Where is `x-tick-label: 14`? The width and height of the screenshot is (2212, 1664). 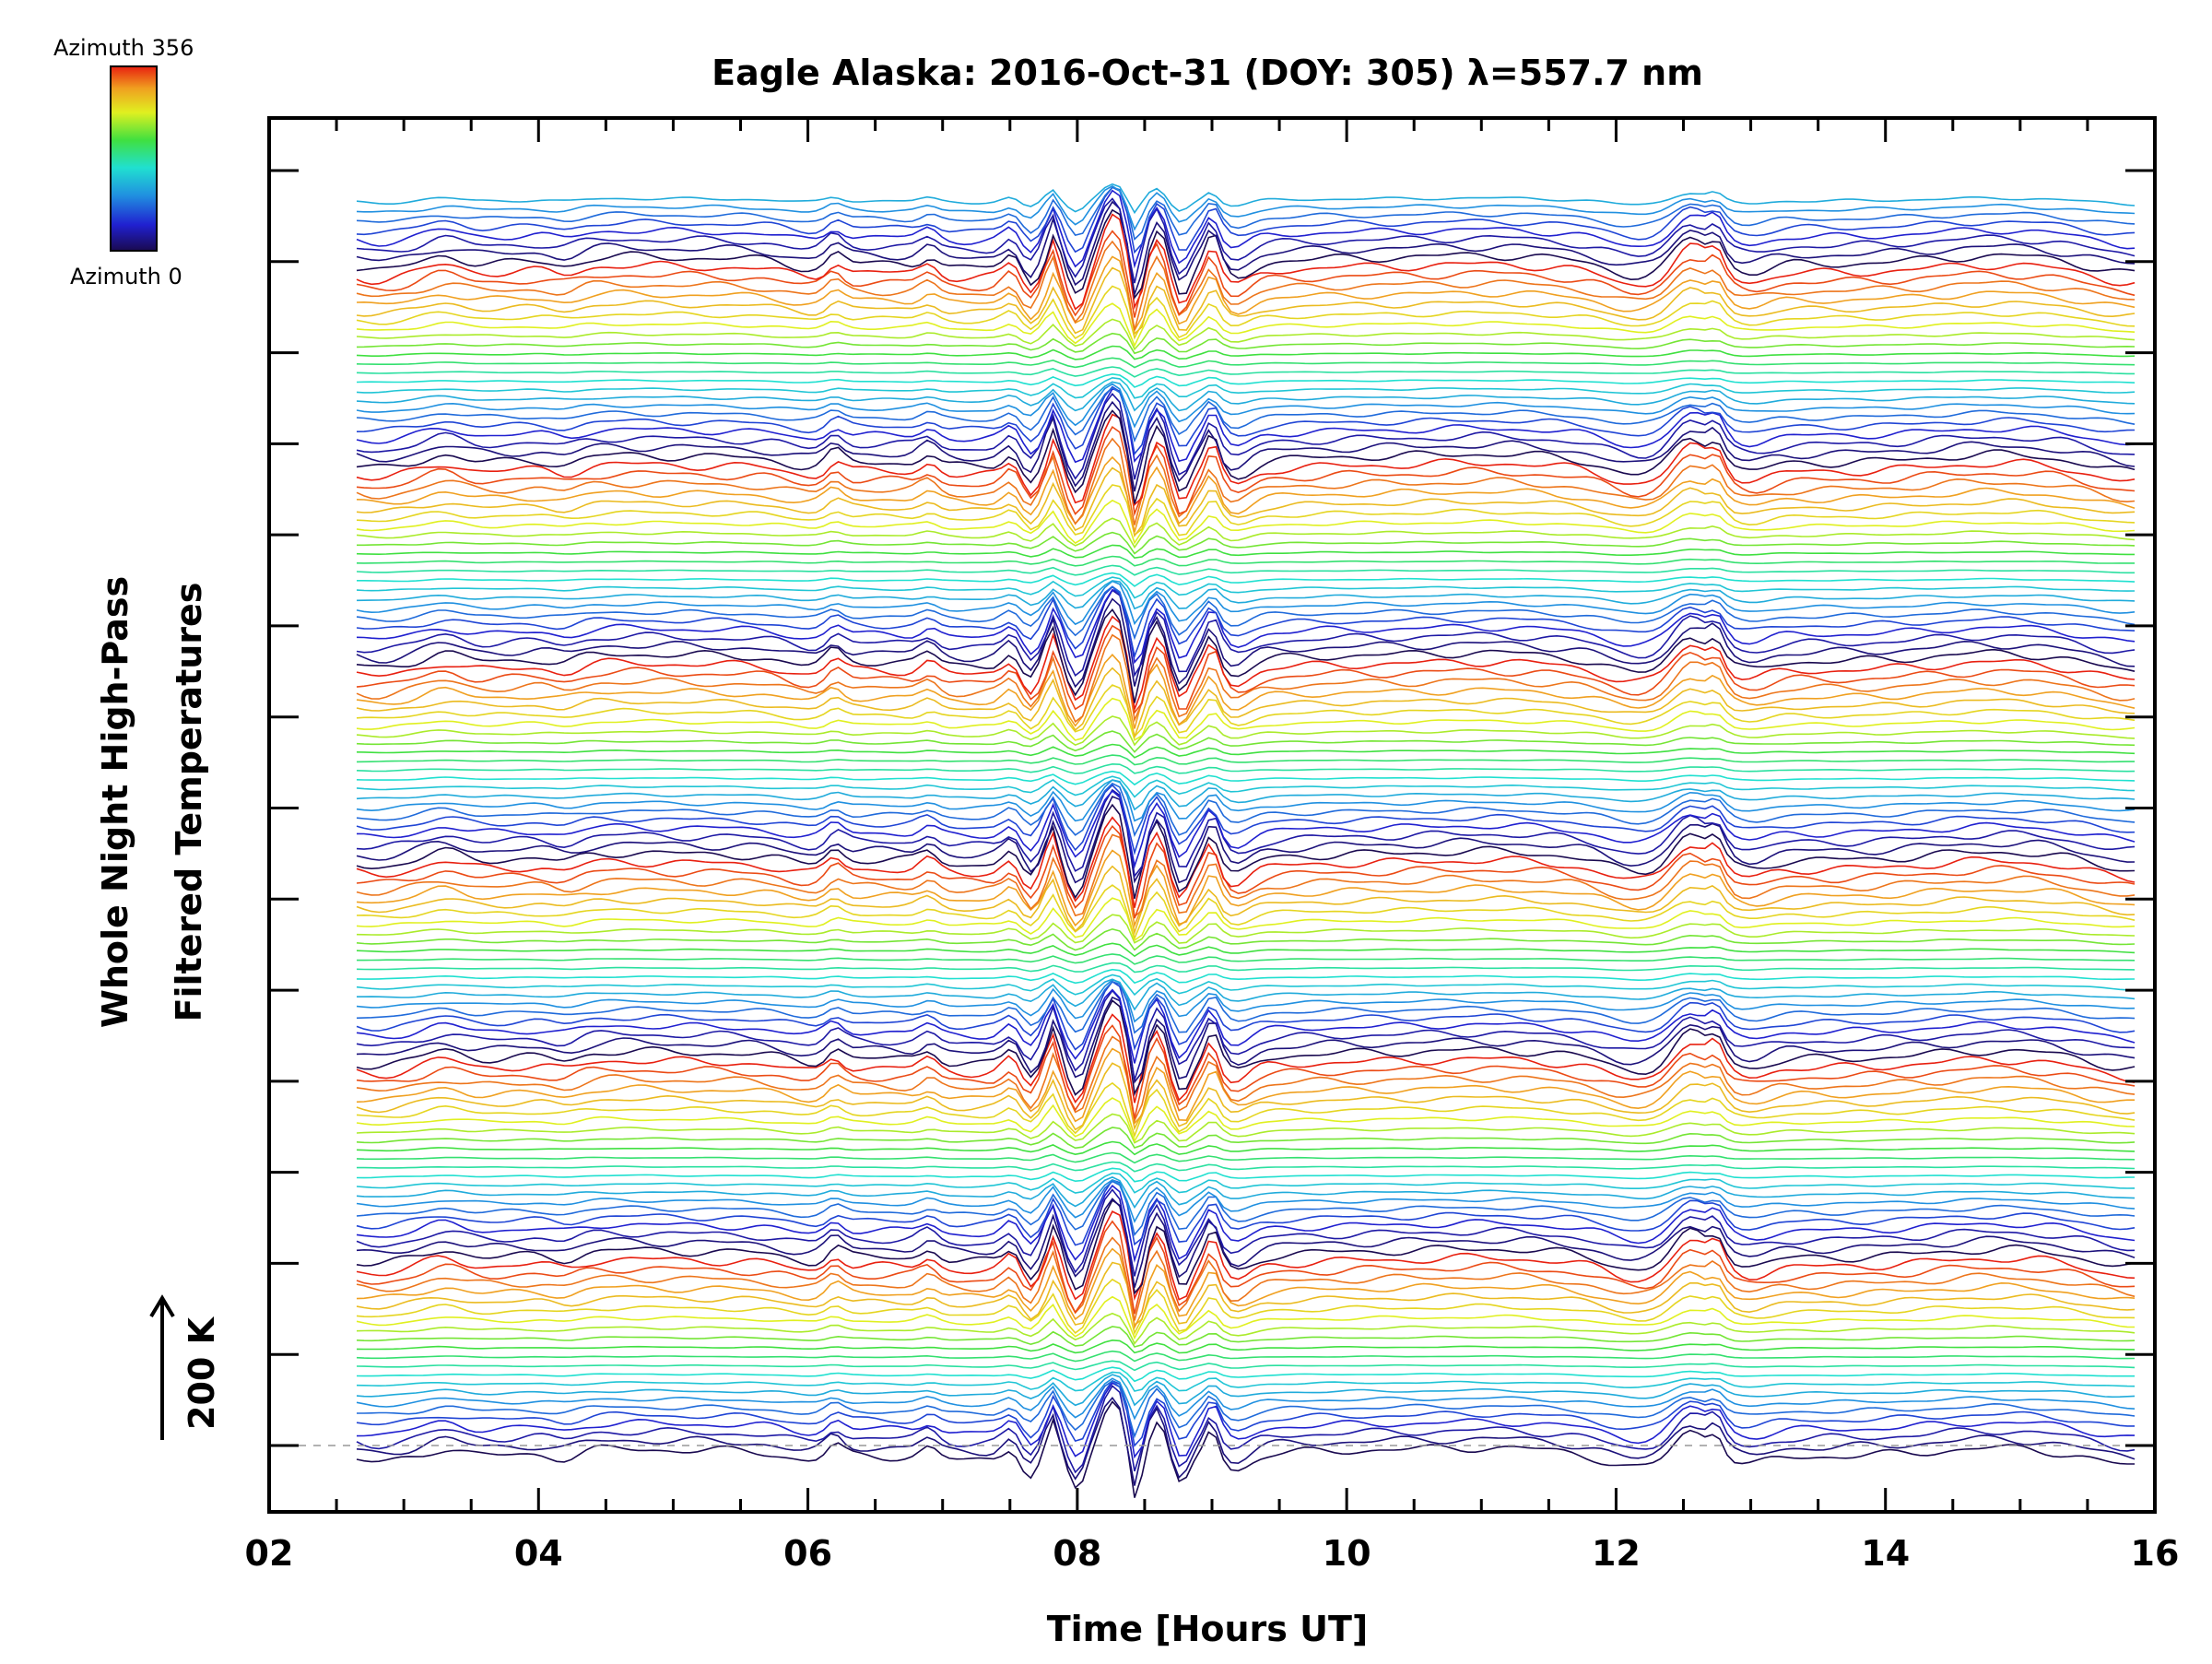
x-tick-label: 14 is located at coordinates (1885, 1553).